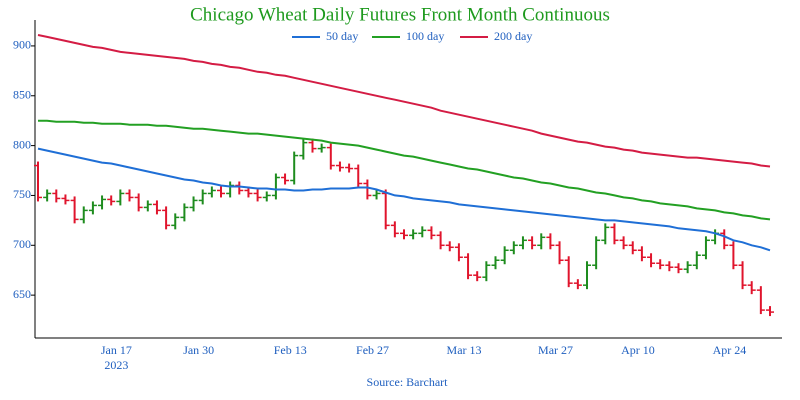 The height and width of the screenshot is (400, 800). Describe the element at coordinates (638, 350) in the screenshot. I see `x-tick-label: Apr 10` at that location.